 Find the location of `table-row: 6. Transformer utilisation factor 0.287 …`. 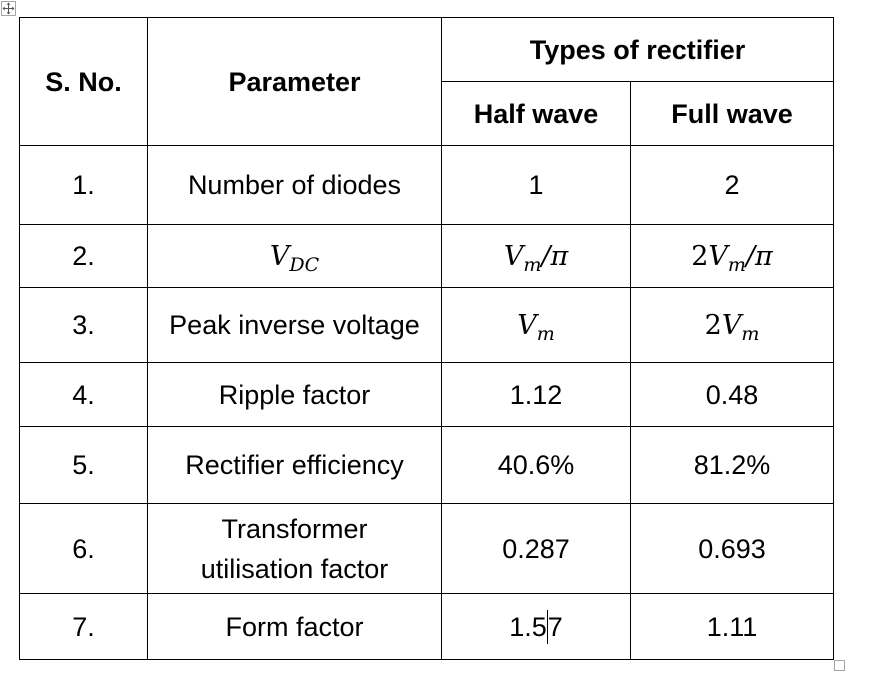

table-row: 6. Transformer utilisation factor 0.287 … is located at coordinates (426, 548).